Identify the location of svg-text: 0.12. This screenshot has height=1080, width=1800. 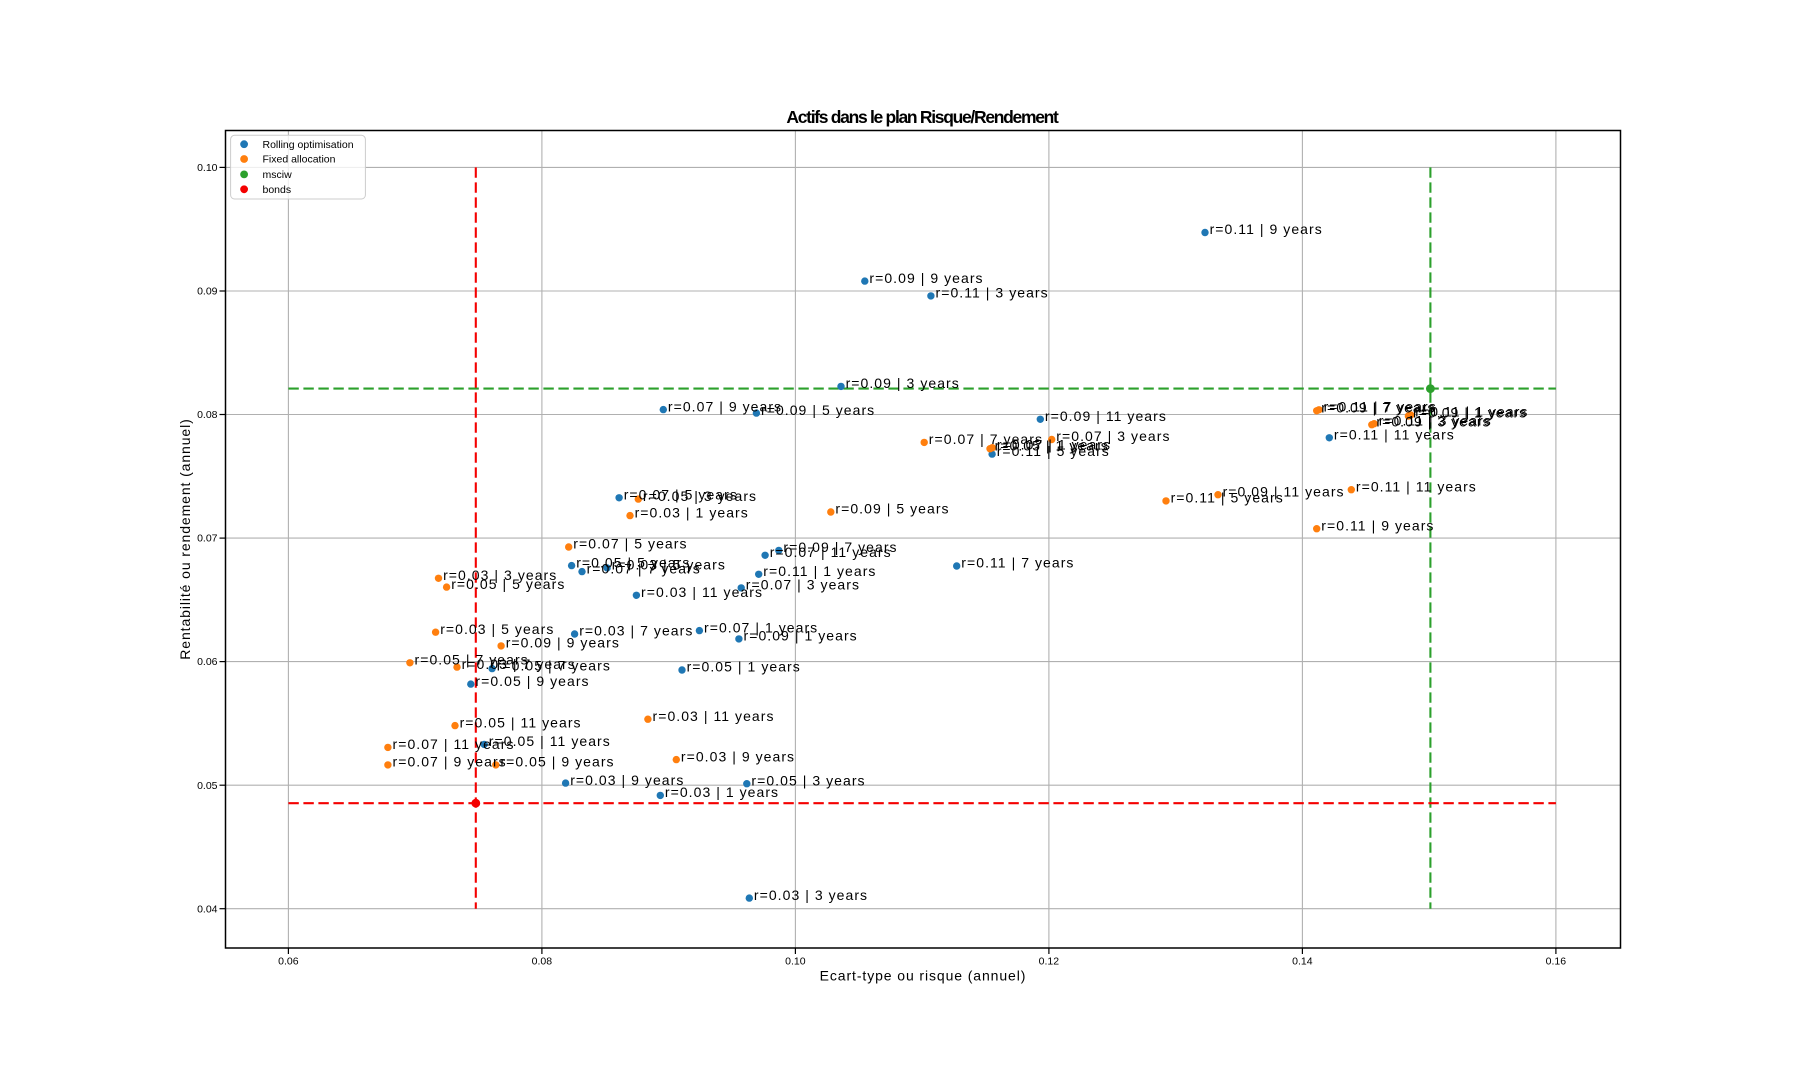
(1049, 962).